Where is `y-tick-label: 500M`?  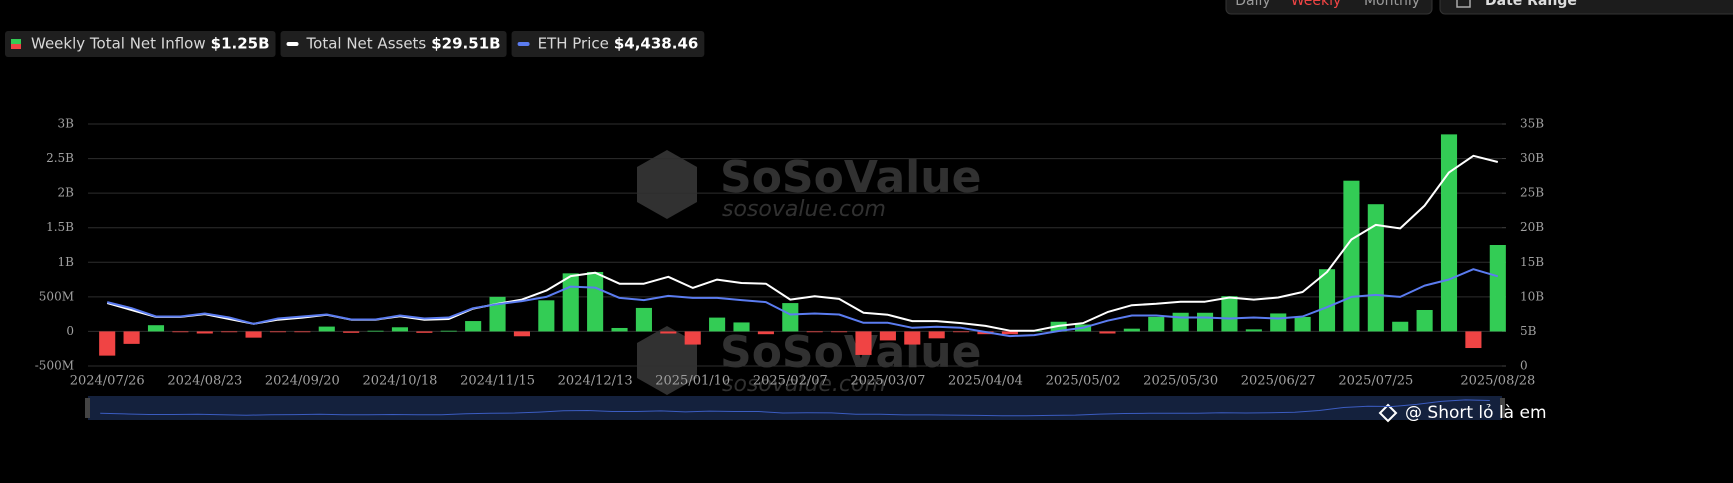
y-tick-label: 500M is located at coordinates (56, 296).